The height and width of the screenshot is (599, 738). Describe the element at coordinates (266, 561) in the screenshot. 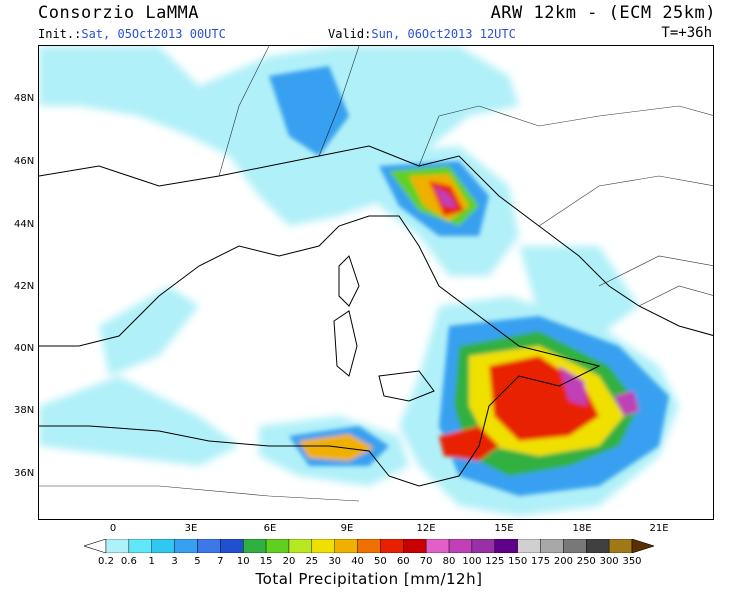

I see `legend-tick-label: 15` at that location.